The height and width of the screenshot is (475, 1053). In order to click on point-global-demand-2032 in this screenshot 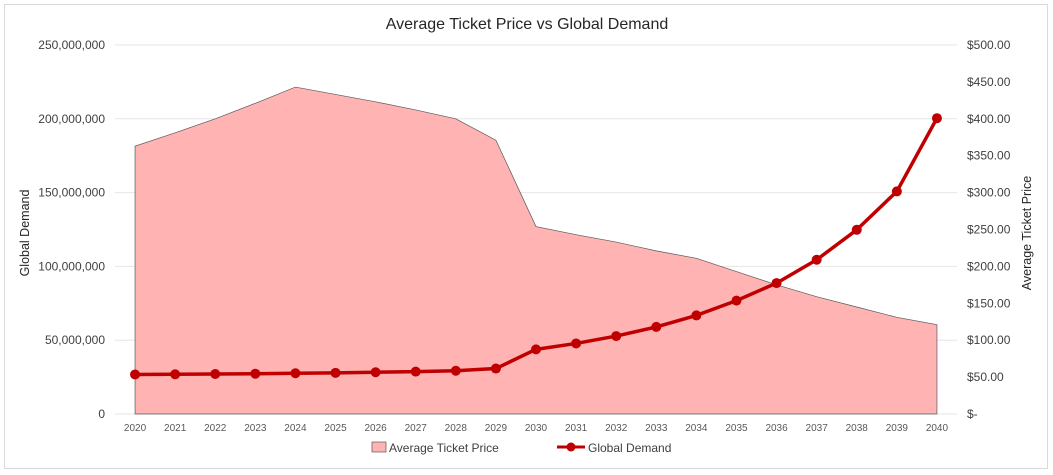, I will do `click(616, 336)`.